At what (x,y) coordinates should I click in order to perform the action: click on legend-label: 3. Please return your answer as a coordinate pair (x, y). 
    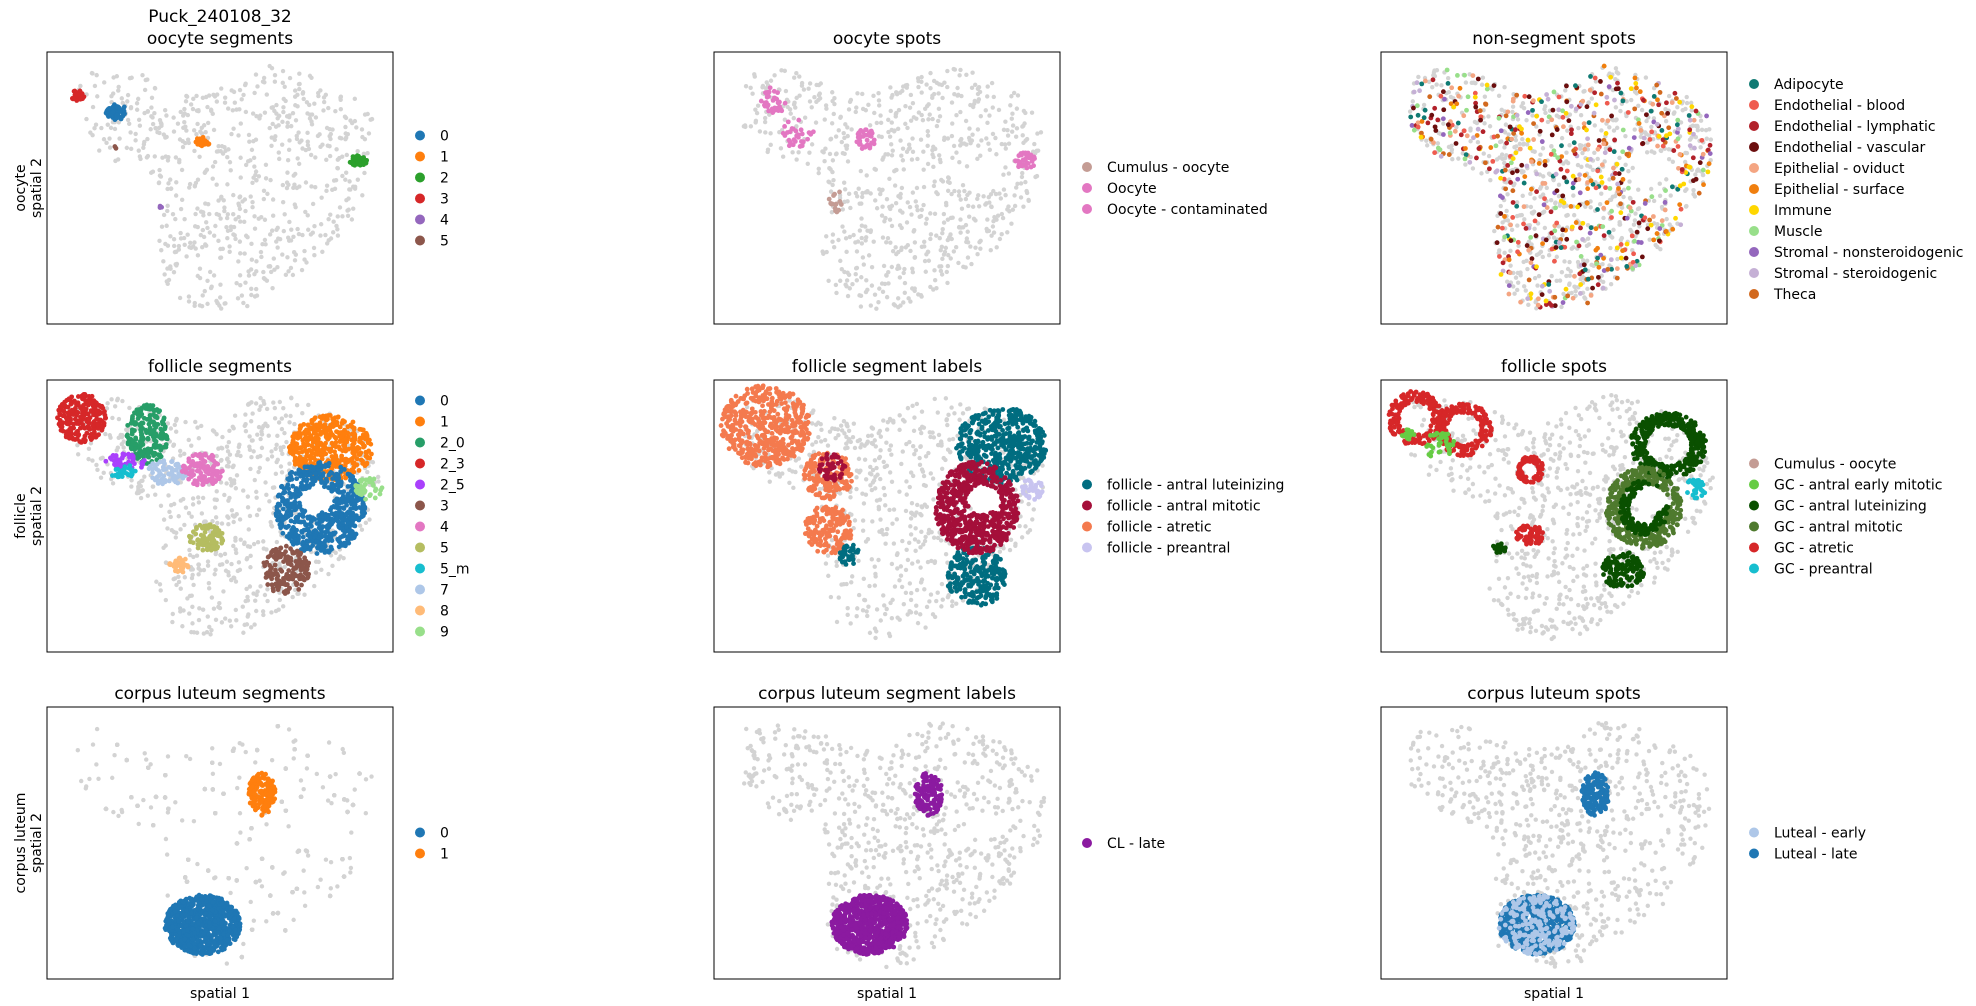
    Looking at the image, I should click on (444, 200).